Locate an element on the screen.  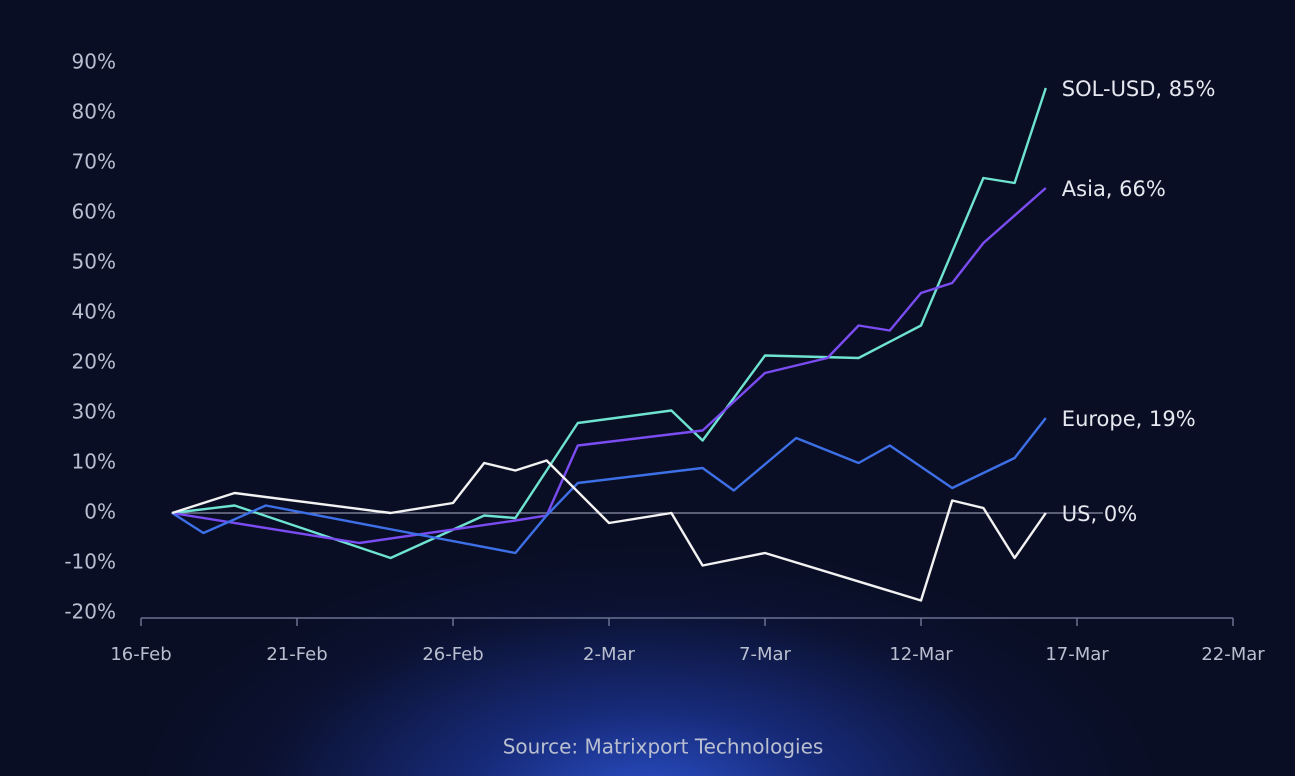
series-end-label: US, 0% is located at coordinates (1099, 514).